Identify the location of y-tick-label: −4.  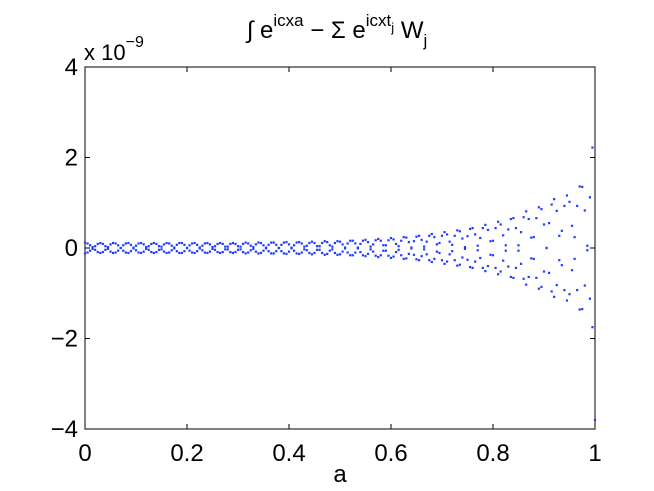
(64, 429).